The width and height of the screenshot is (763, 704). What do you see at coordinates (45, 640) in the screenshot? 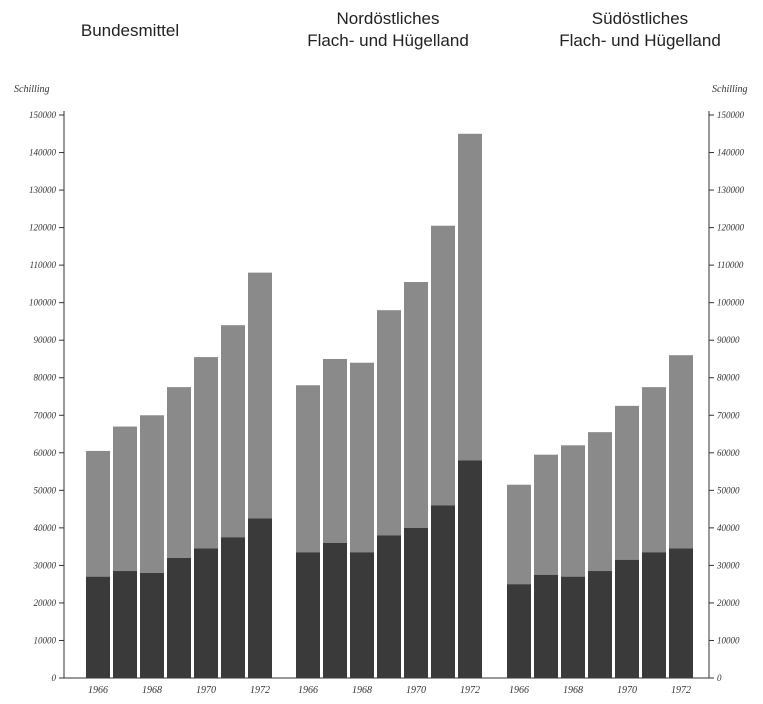
I see `left-y-tick-label: 10000` at bounding box center [45, 640].